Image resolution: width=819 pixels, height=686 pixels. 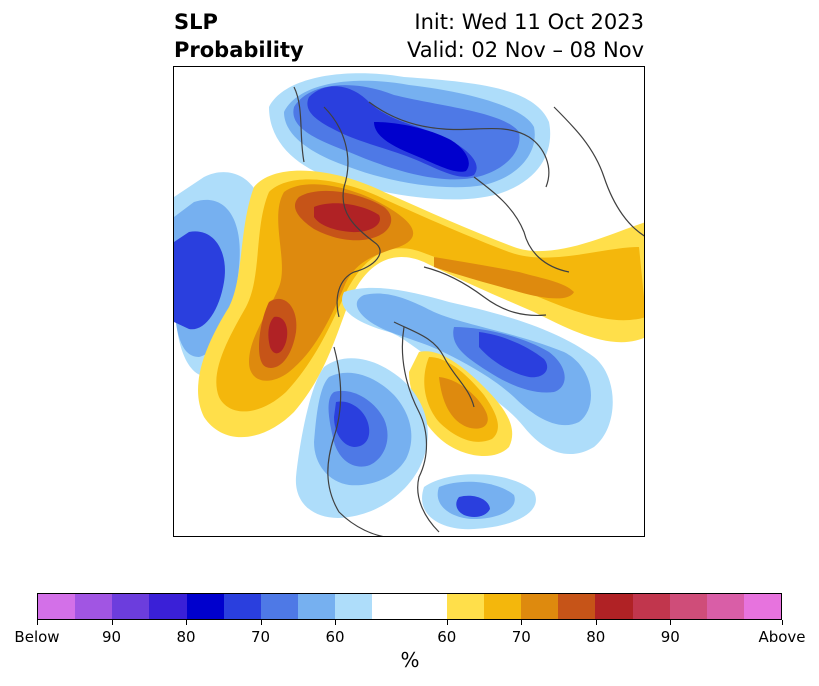 I want to click on below-80-region-north, so click(x=421, y=147).